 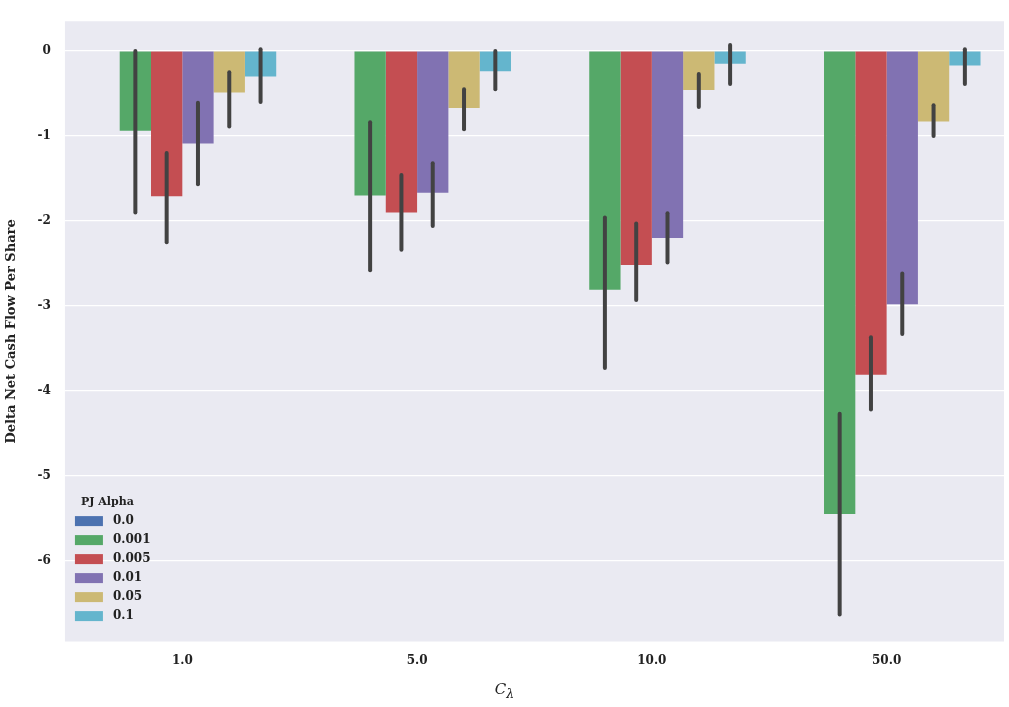 I want to click on legend-label: 0.05, so click(x=127, y=596).